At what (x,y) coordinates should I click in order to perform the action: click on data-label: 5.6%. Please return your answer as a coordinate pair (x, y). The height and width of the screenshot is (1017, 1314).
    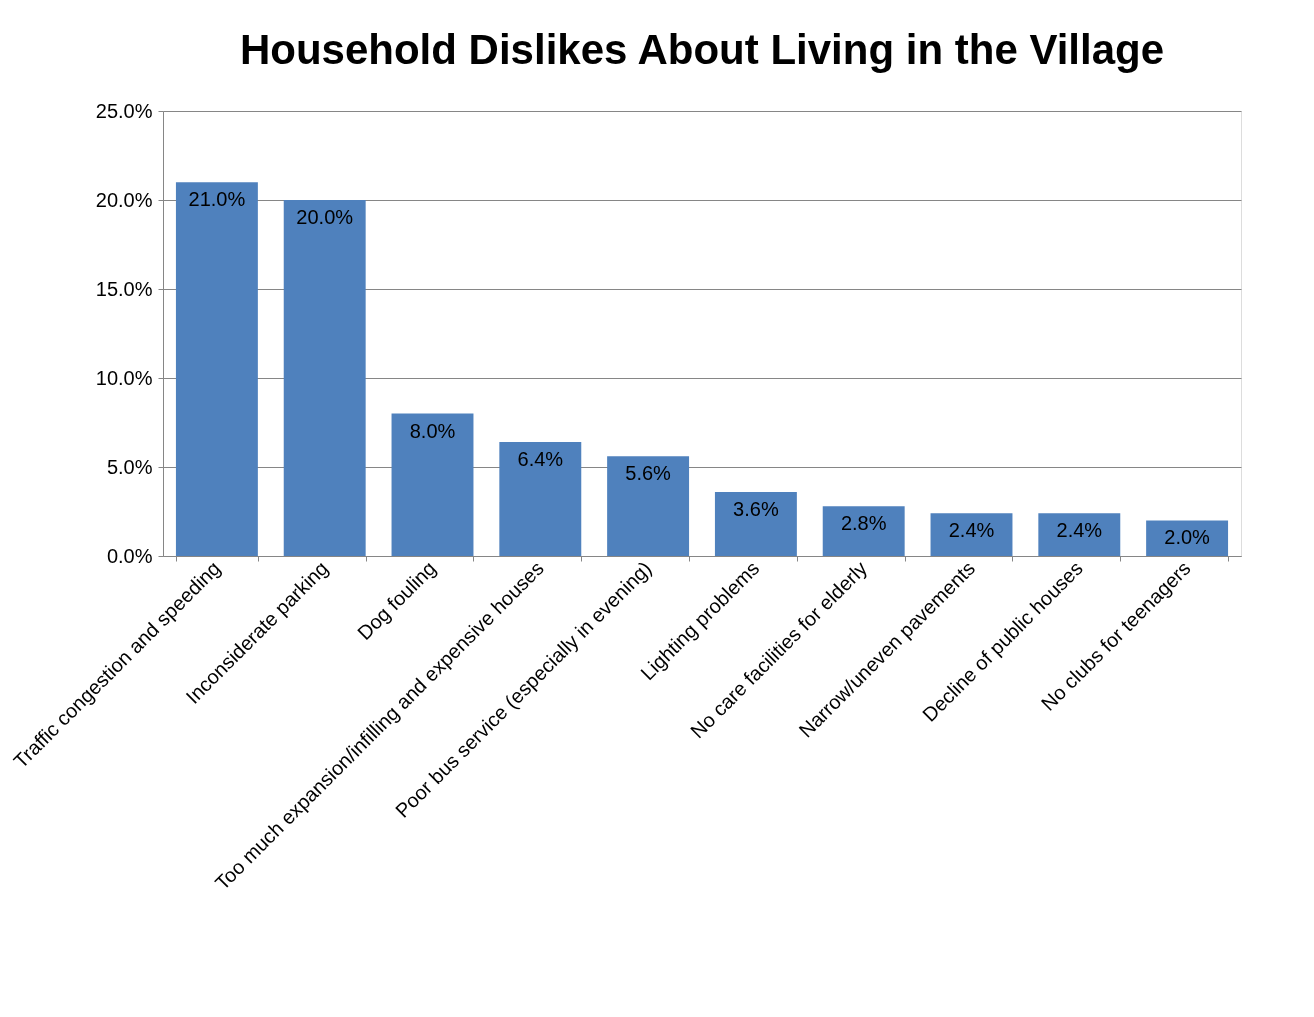
    Looking at the image, I should click on (648, 473).